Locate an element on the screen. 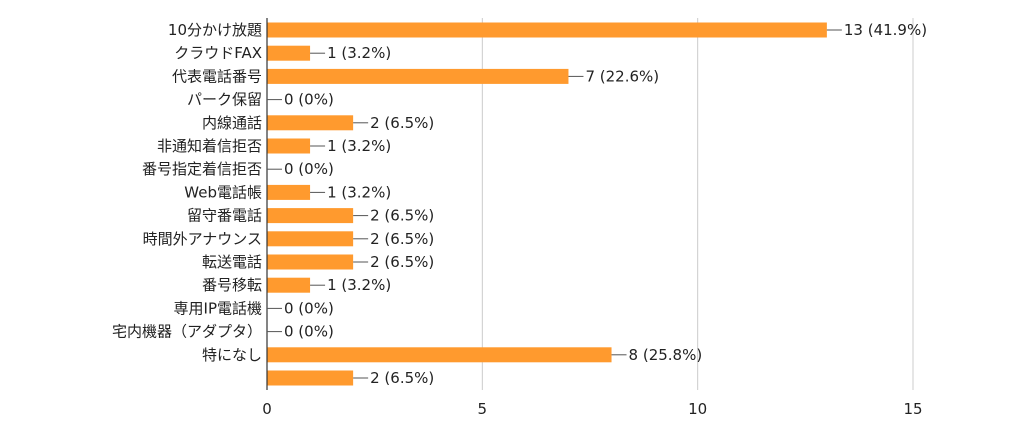  category-label: 留守番電話 is located at coordinates (224, 216).